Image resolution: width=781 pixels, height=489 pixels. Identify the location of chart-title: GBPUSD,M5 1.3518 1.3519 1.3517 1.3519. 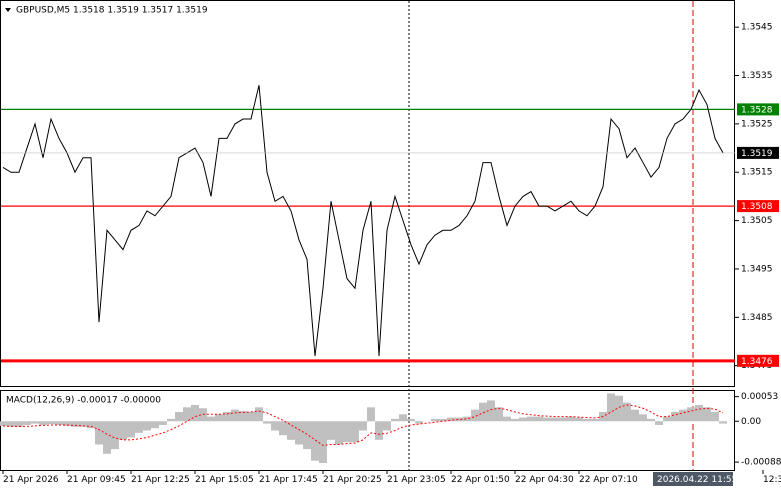
(112, 11).